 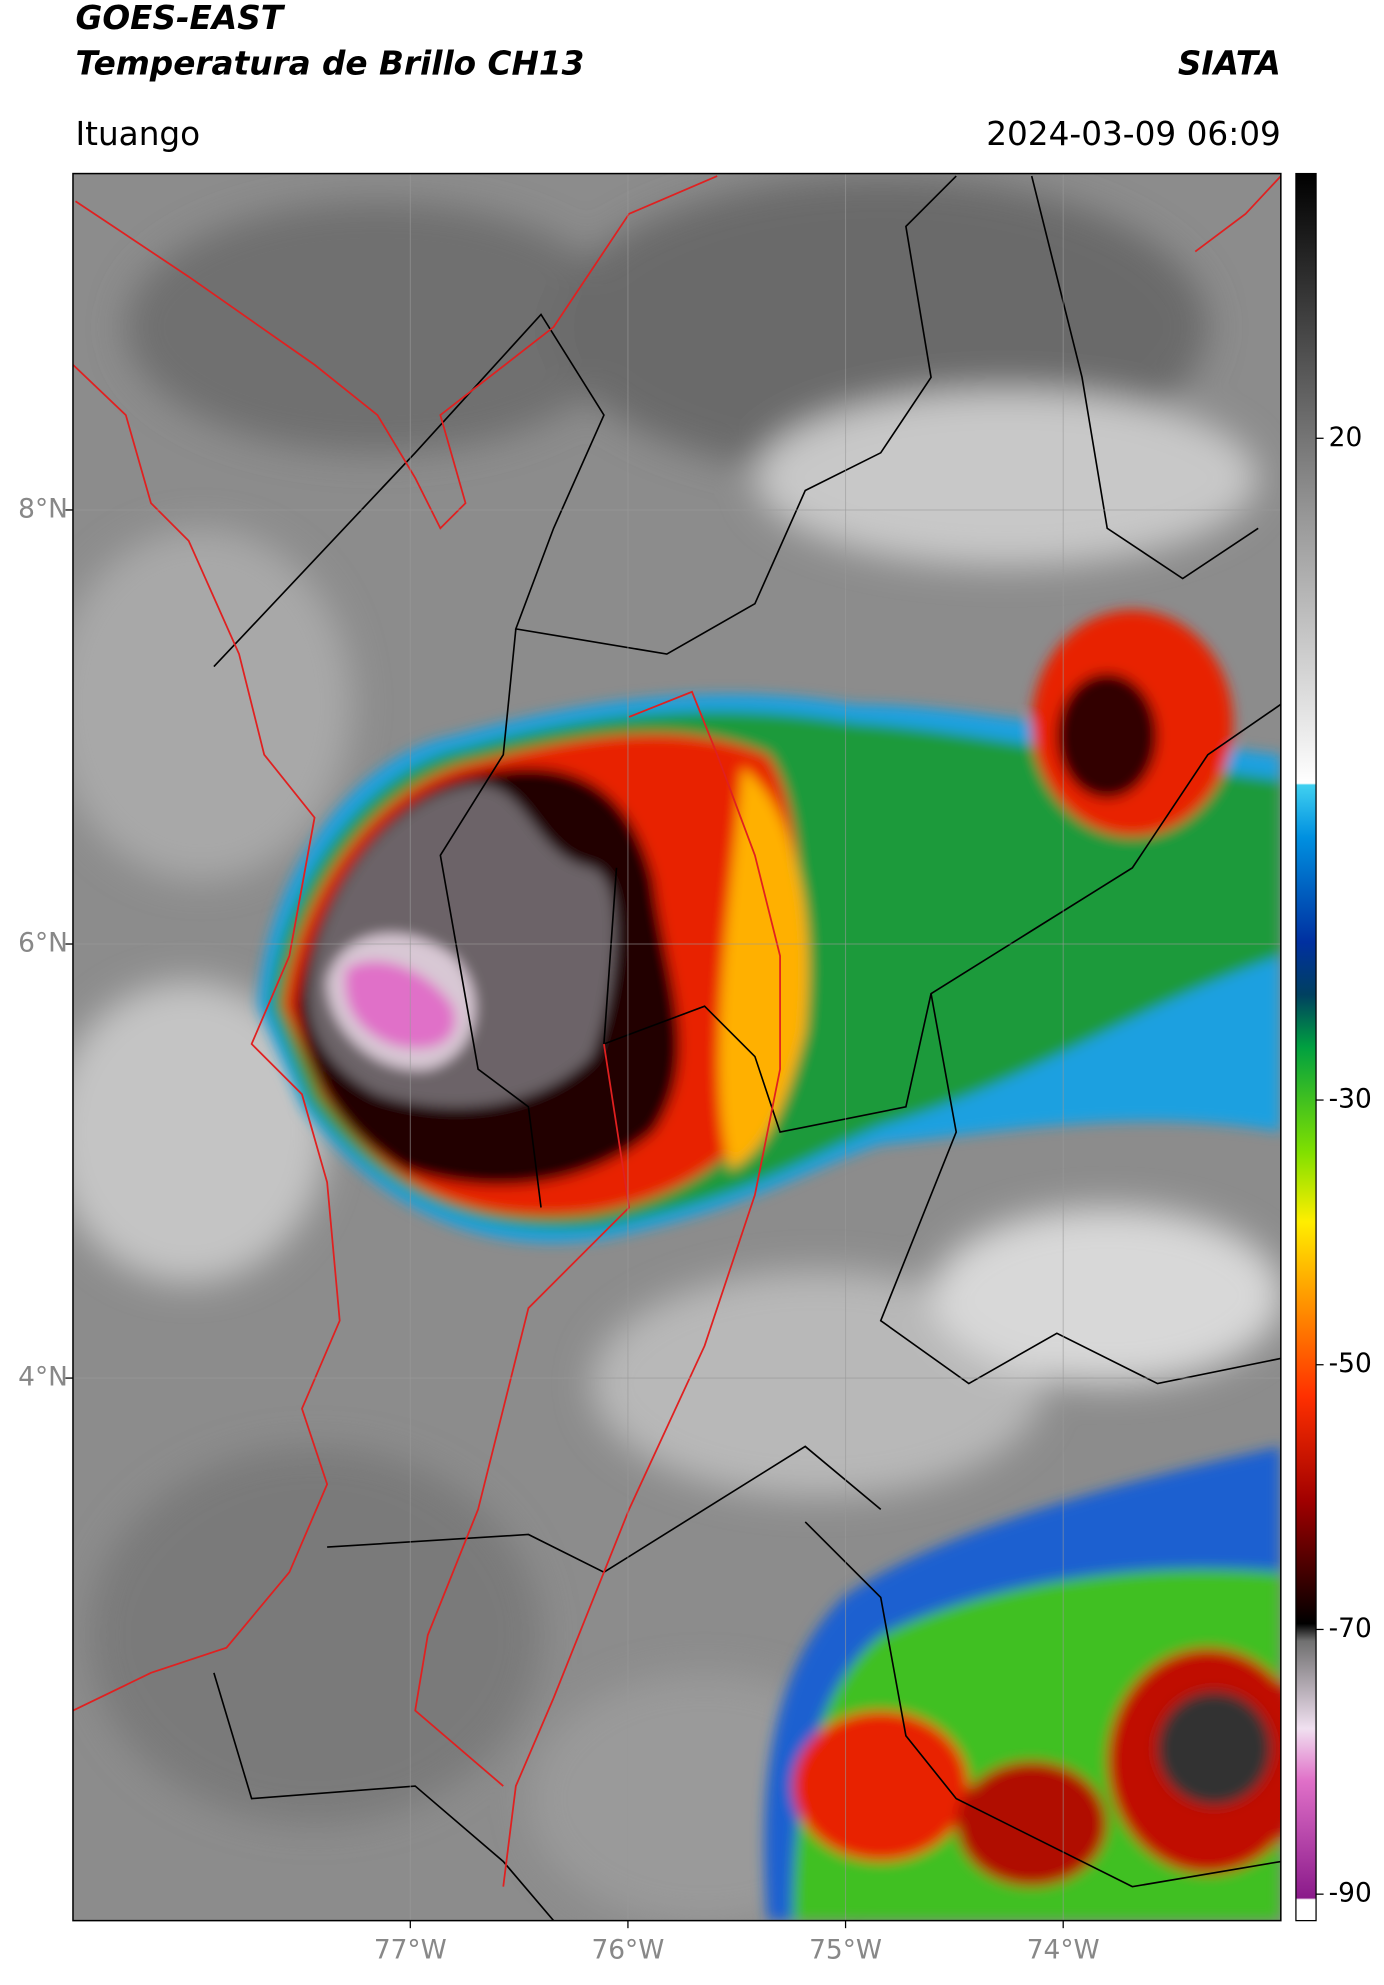 I want to click on y-tick-label: 8°N, so click(x=43, y=508).